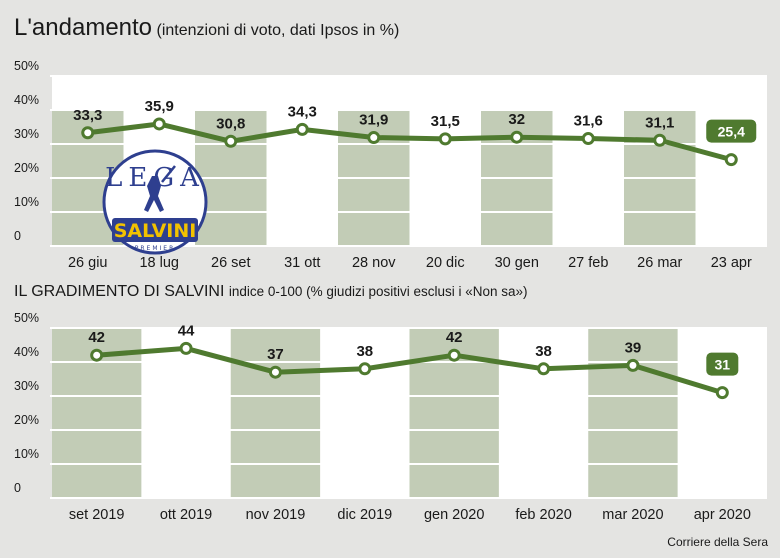 This screenshot has width=780, height=558. I want to click on c2-y-tick-label: 10%, so click(26, 454).